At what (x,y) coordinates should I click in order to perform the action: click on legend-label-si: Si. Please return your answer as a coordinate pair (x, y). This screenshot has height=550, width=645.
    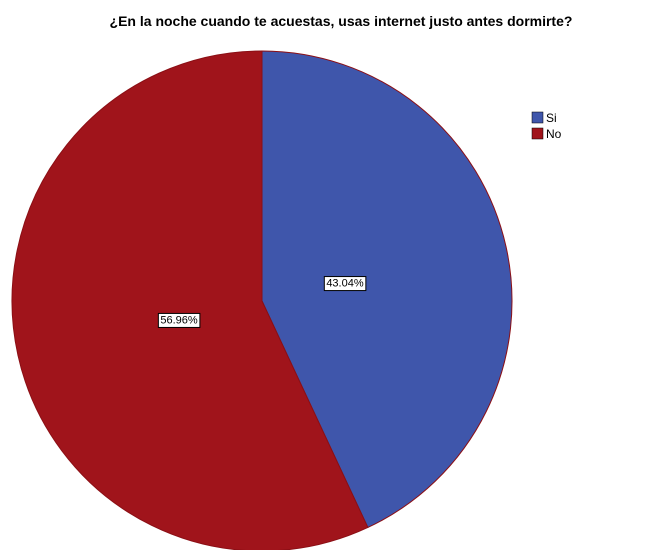
    Looking at the image, I should click on (551, 118).